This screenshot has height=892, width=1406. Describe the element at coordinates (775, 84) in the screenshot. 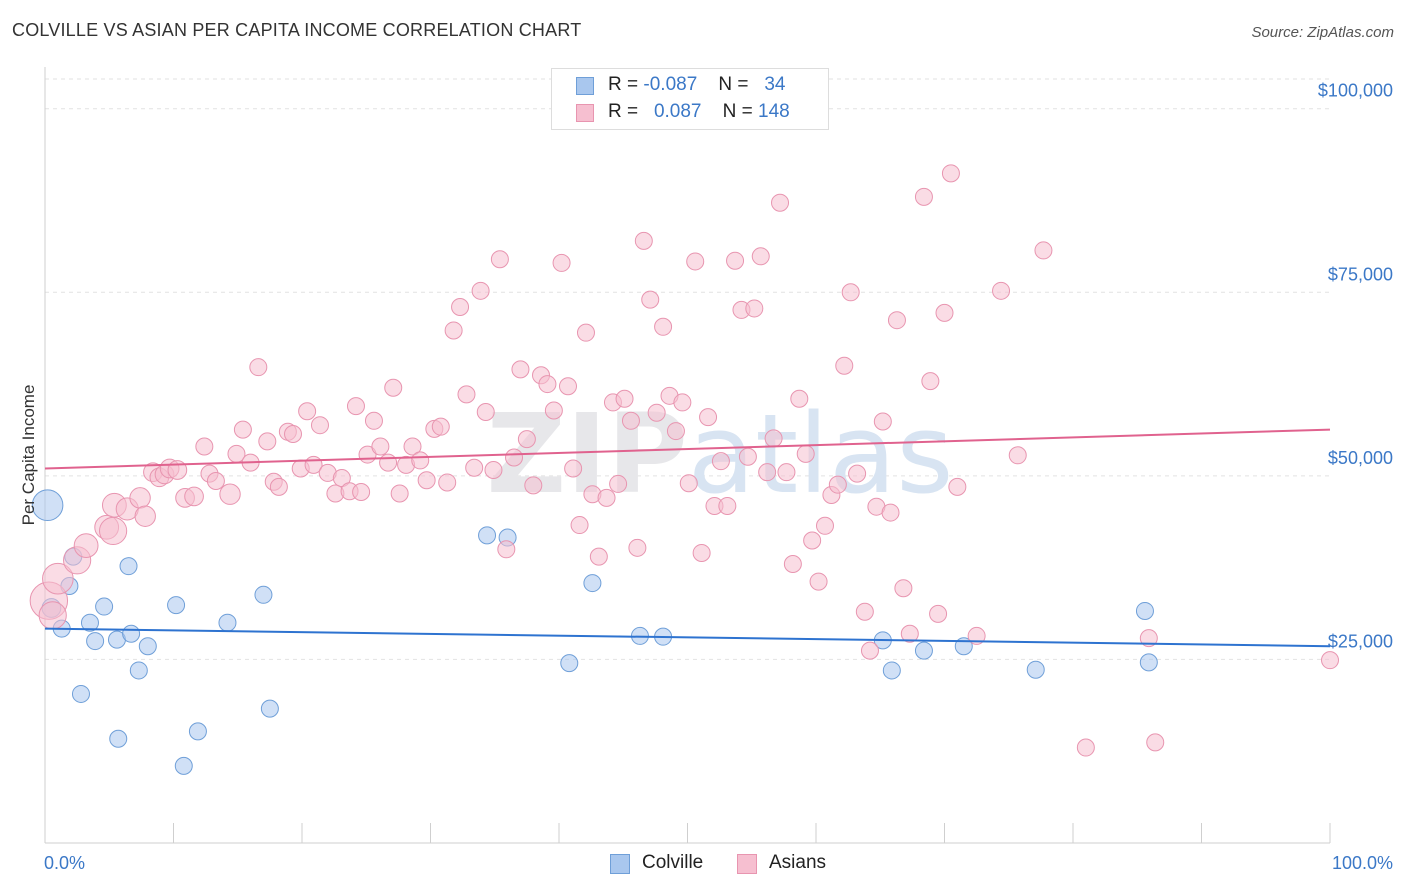

I see `n-value: 34` at that location.